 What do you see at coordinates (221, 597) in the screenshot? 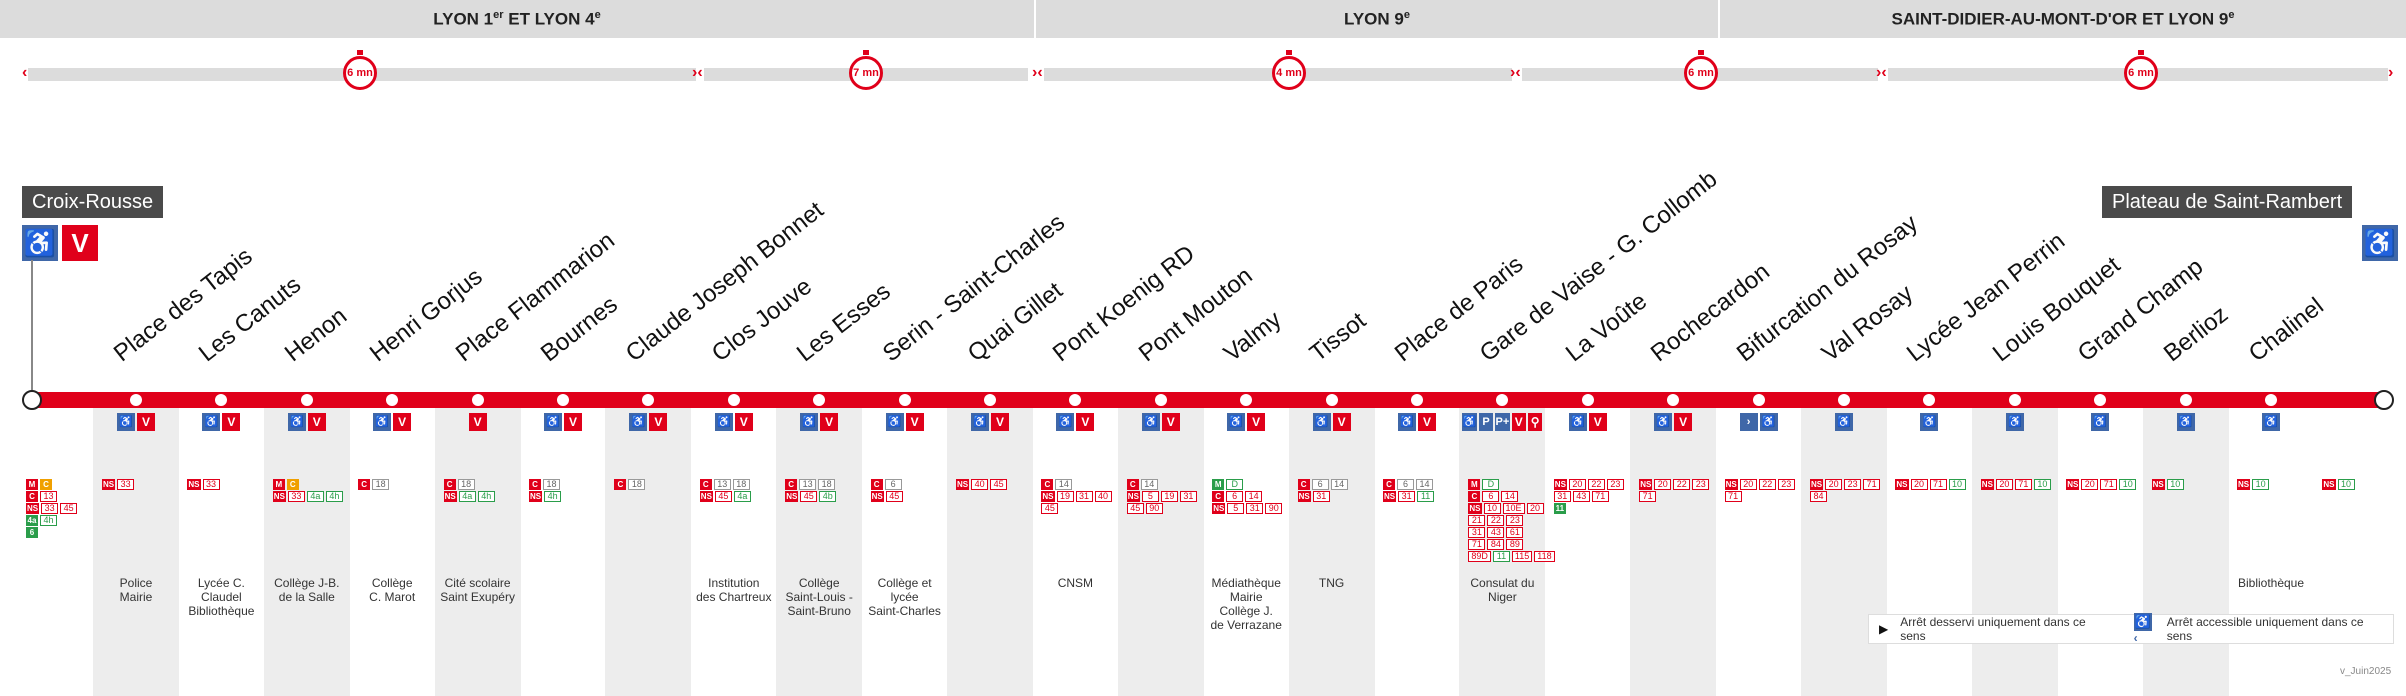
I see `point-of-interest: Lycée C. Claudel Bibliothèque` at bounding box center [221, 597].